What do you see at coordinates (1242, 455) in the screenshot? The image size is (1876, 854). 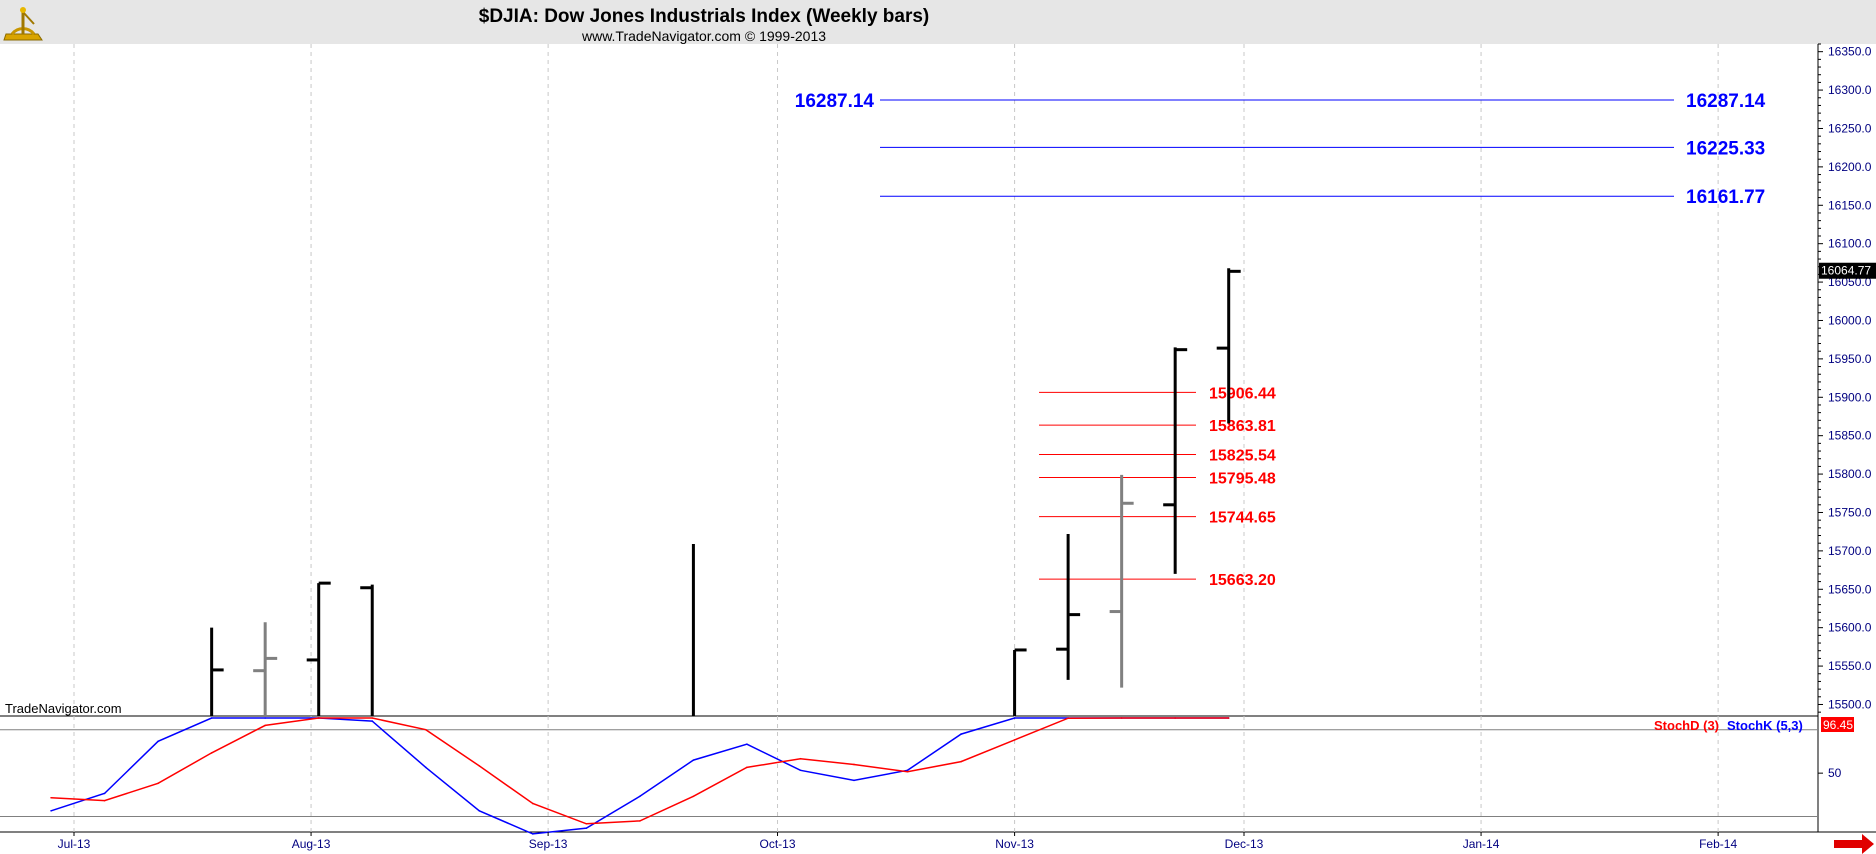 I see `support-label: 15825.54` at bounding box center [1242, 455].